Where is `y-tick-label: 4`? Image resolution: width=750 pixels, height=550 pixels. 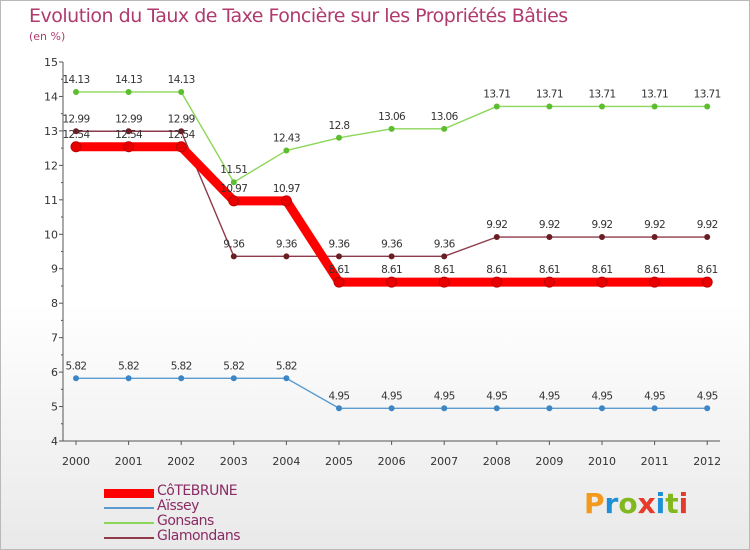
y-tick-label: 4 is located at coordinates (54, 441).